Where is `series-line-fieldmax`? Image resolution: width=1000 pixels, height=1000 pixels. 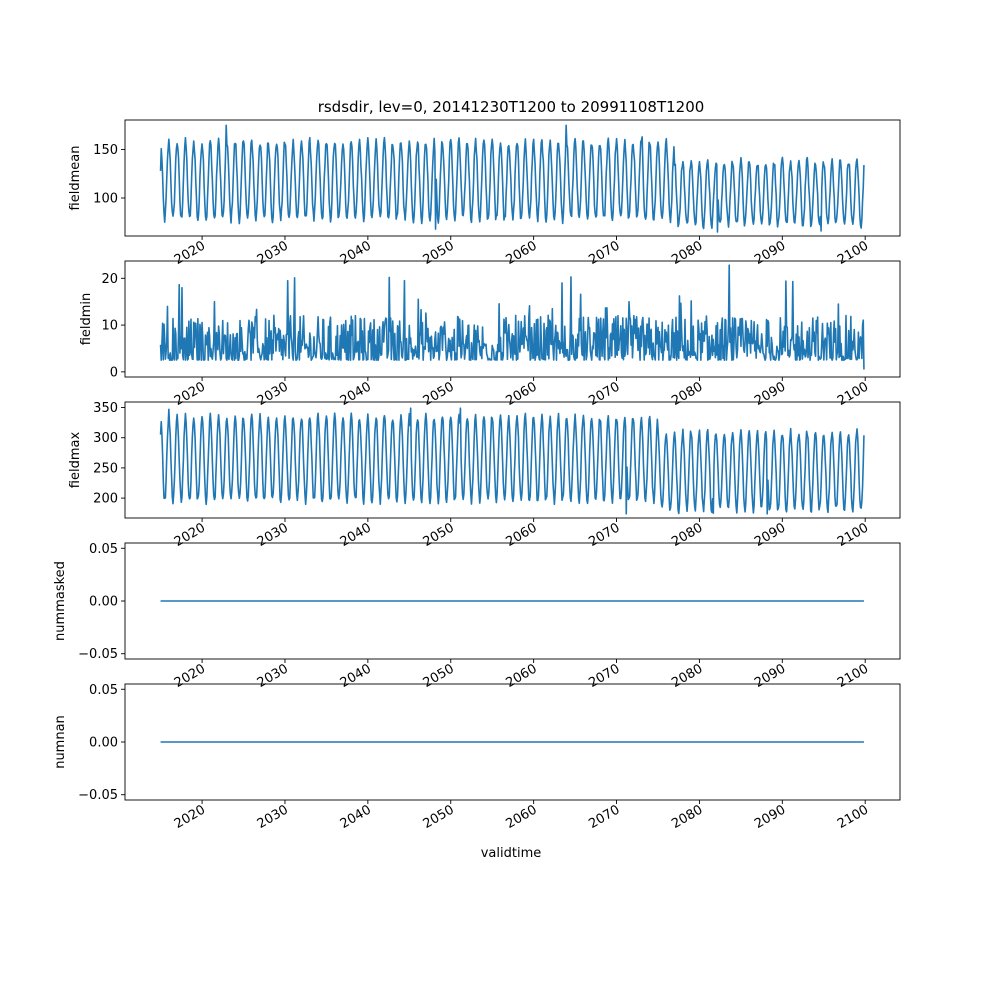
series-line-fieldmax is located at coordinates (512, 461).